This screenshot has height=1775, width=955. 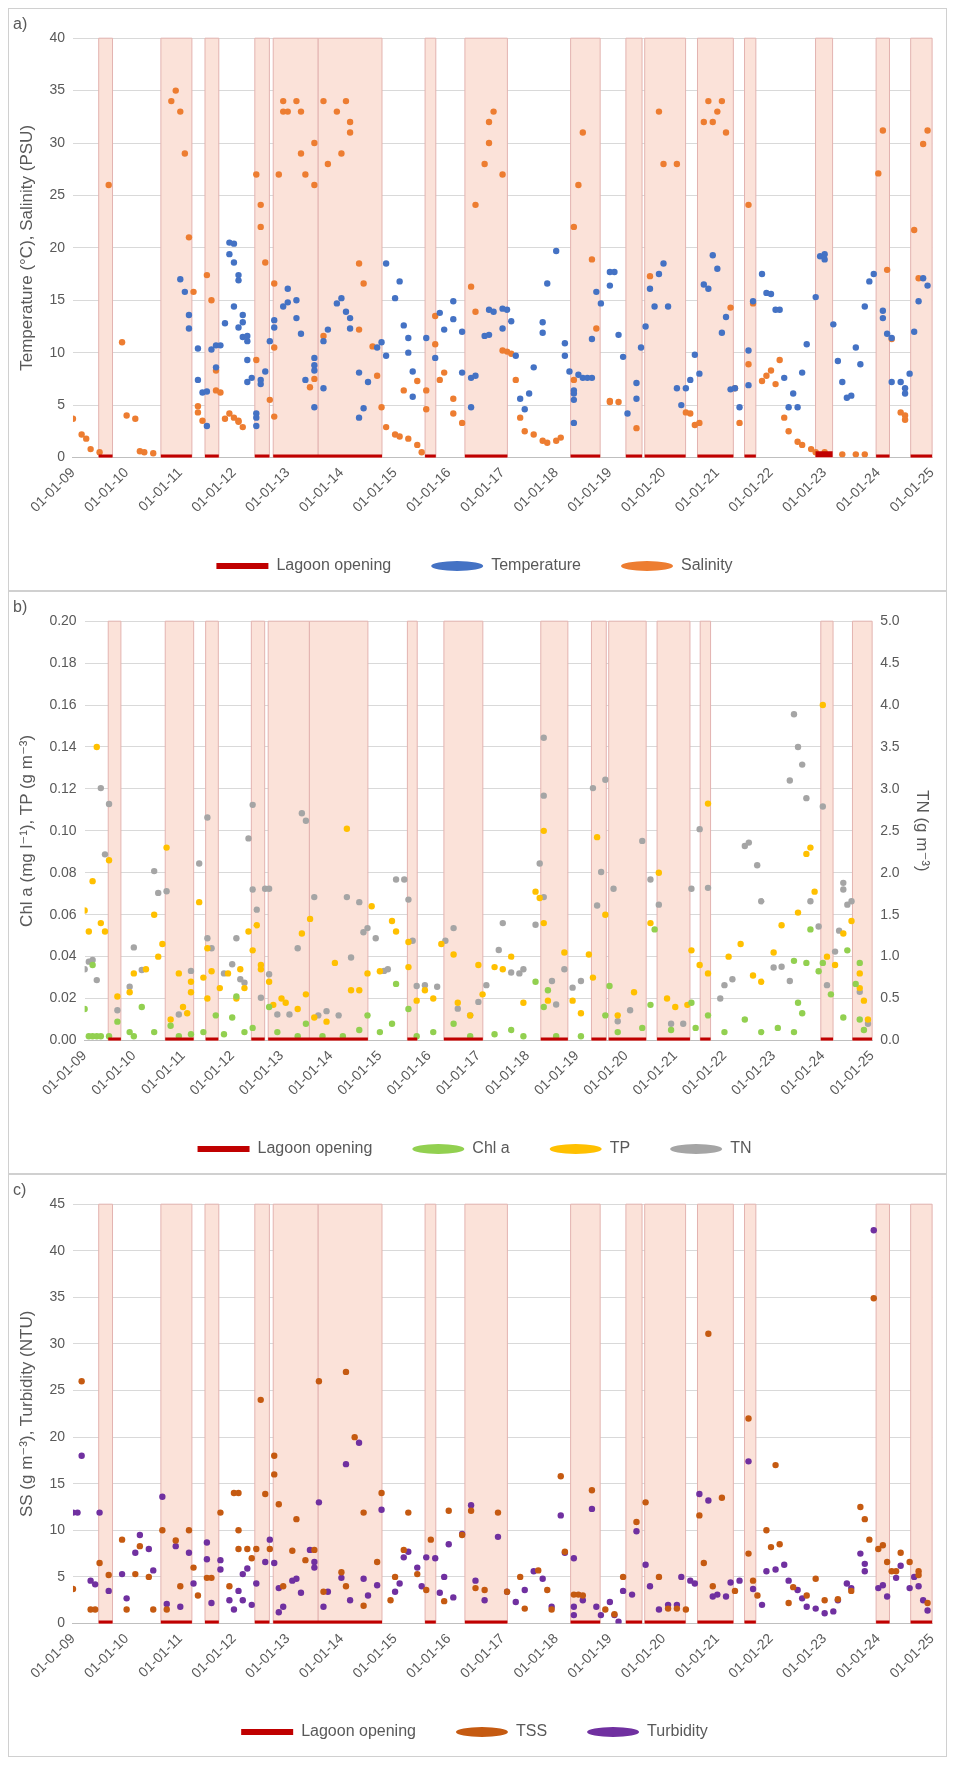 I want to click on y2-tick-label: 5.0, so click(x=890, y=620).